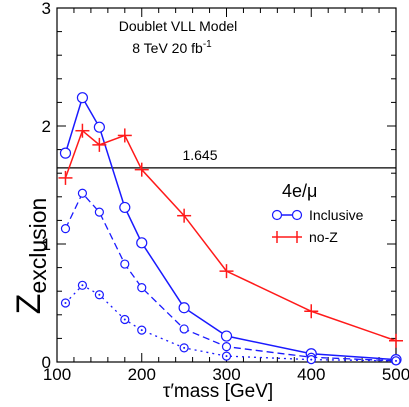 Image resolution: width=409 pixels, height=407 pixels. What do you see at coordinates (29, 304) in the screenshot?
I see `y-axis-label-main: Z` at bounding box center [29, 304].